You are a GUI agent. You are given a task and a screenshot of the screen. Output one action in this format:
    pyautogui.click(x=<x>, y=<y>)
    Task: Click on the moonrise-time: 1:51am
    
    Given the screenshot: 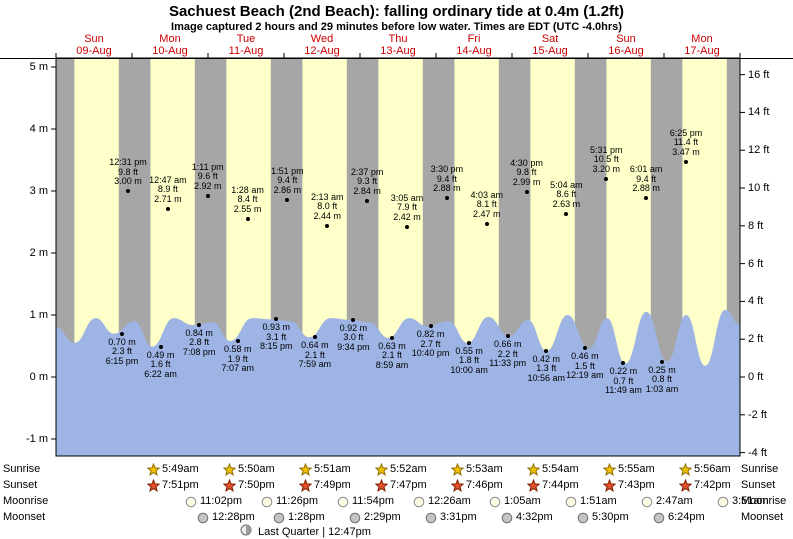 What is the action you would take?
    pyautogui.click(x=598, y=501)
    